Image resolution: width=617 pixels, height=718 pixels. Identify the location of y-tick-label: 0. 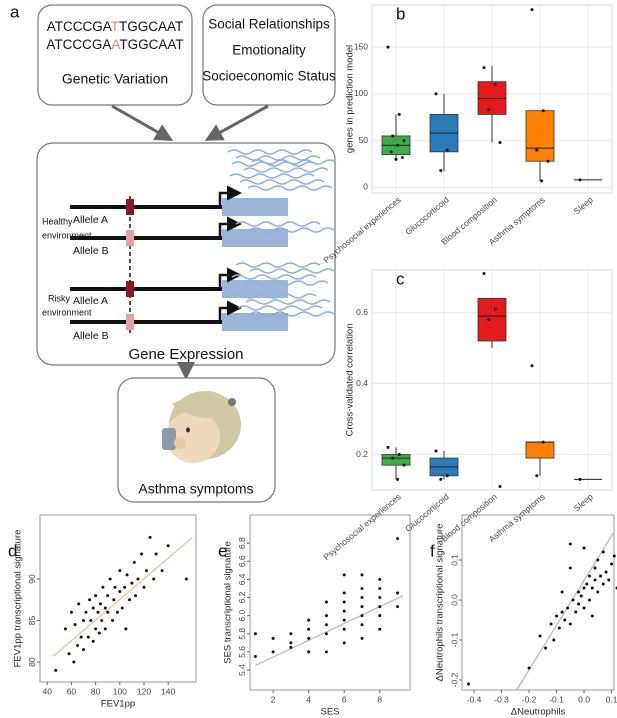
(365, 187).